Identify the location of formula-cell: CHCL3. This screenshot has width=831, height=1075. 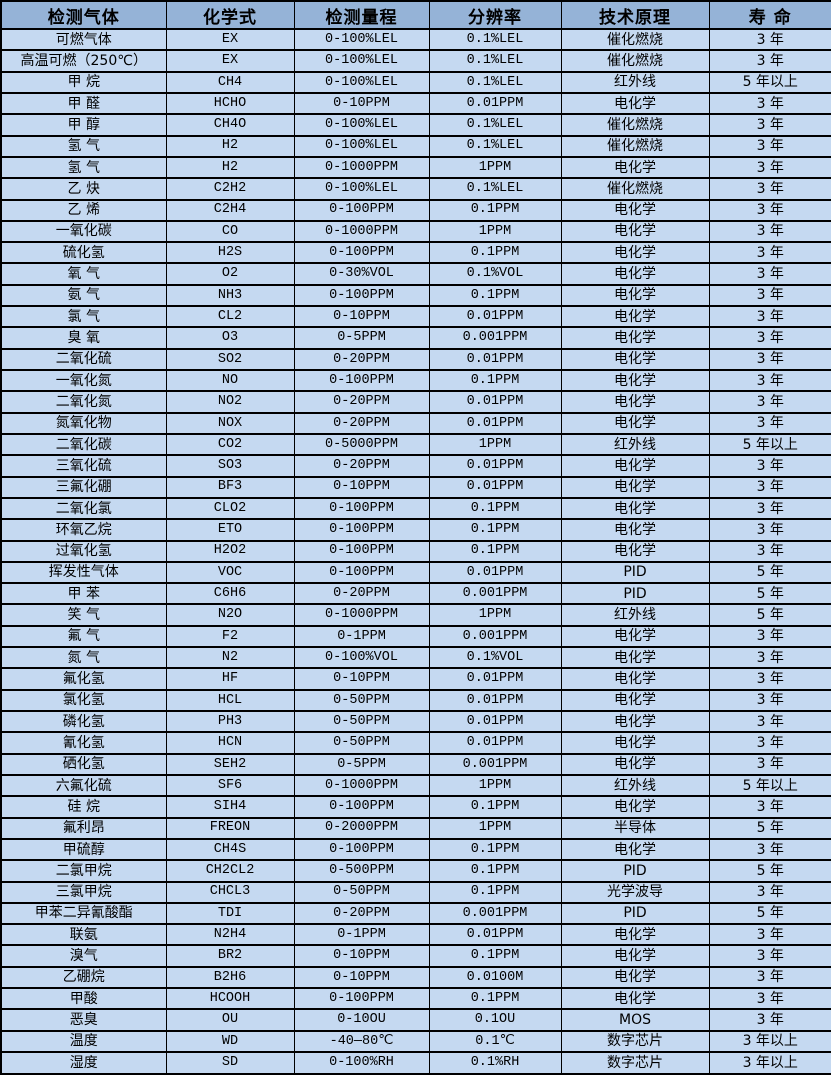
(230, 892).